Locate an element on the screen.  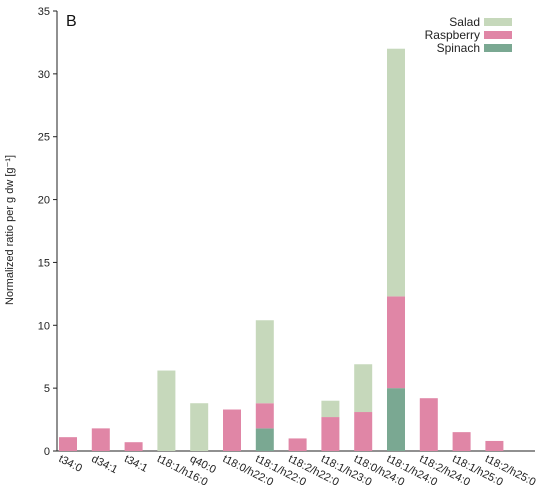
legend-label-spinach: Spinach is located at coordinates (458, 48).